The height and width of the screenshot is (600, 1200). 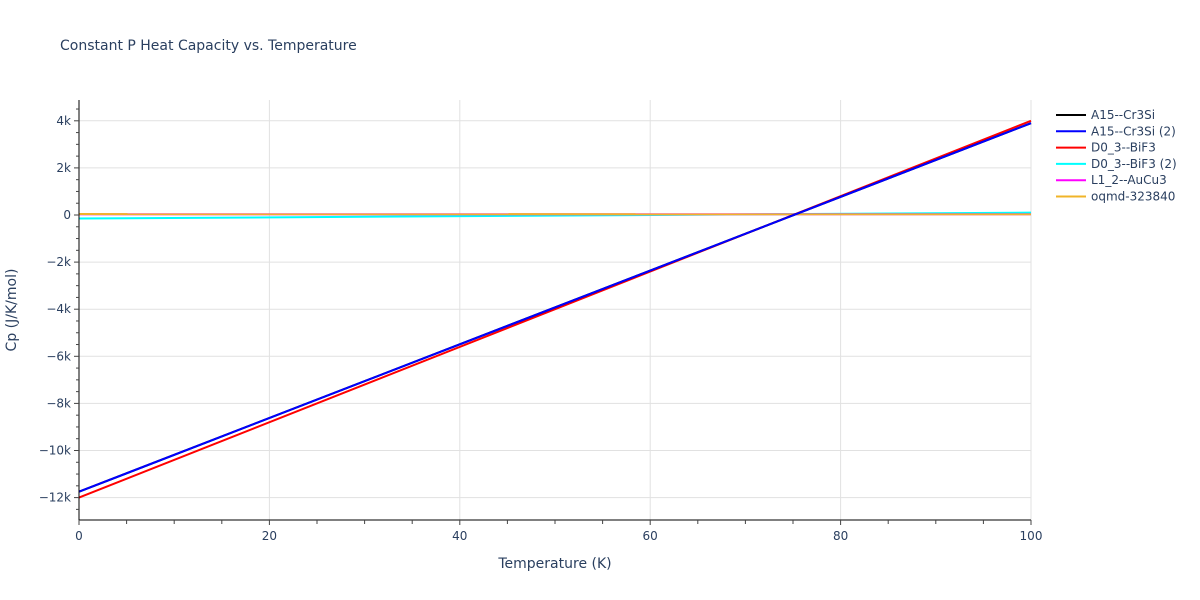 What do you see at coordinates (840, 536) in the screenshot?
I see `x-tick-label: 80` at bounding box center [840, 536].